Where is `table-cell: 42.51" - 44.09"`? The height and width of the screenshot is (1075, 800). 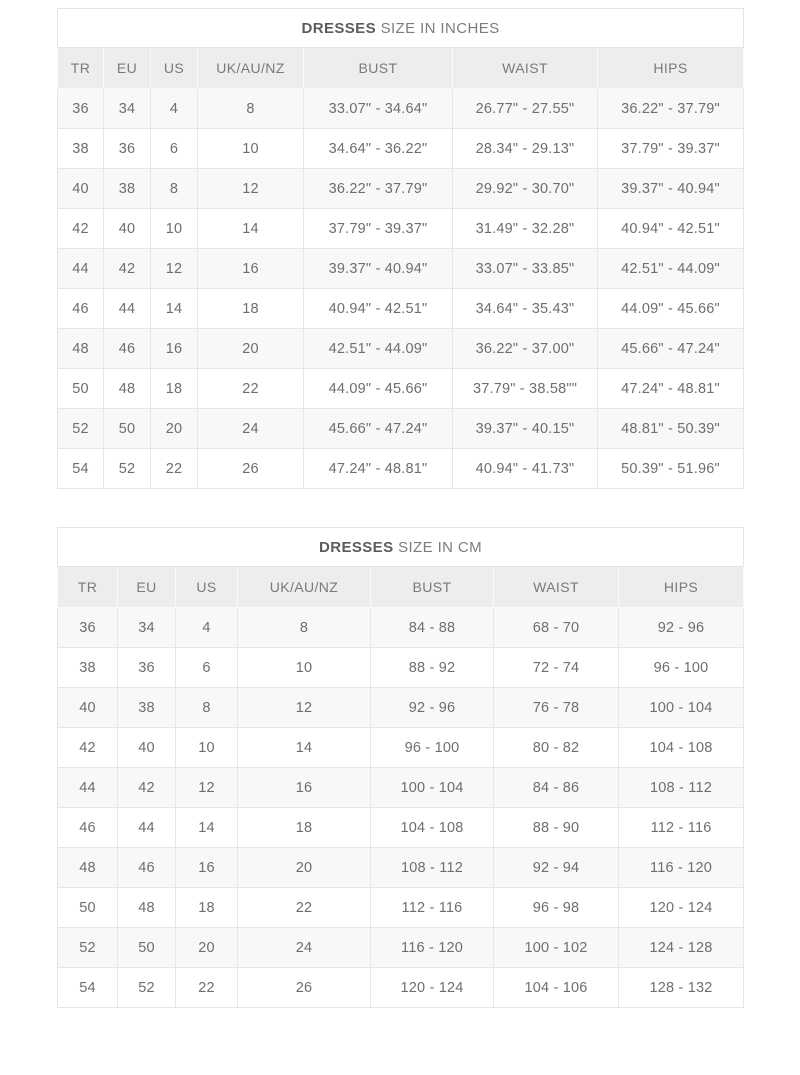
table-cell: 42.51" - 44.09" is located at coordinates (378, 348).